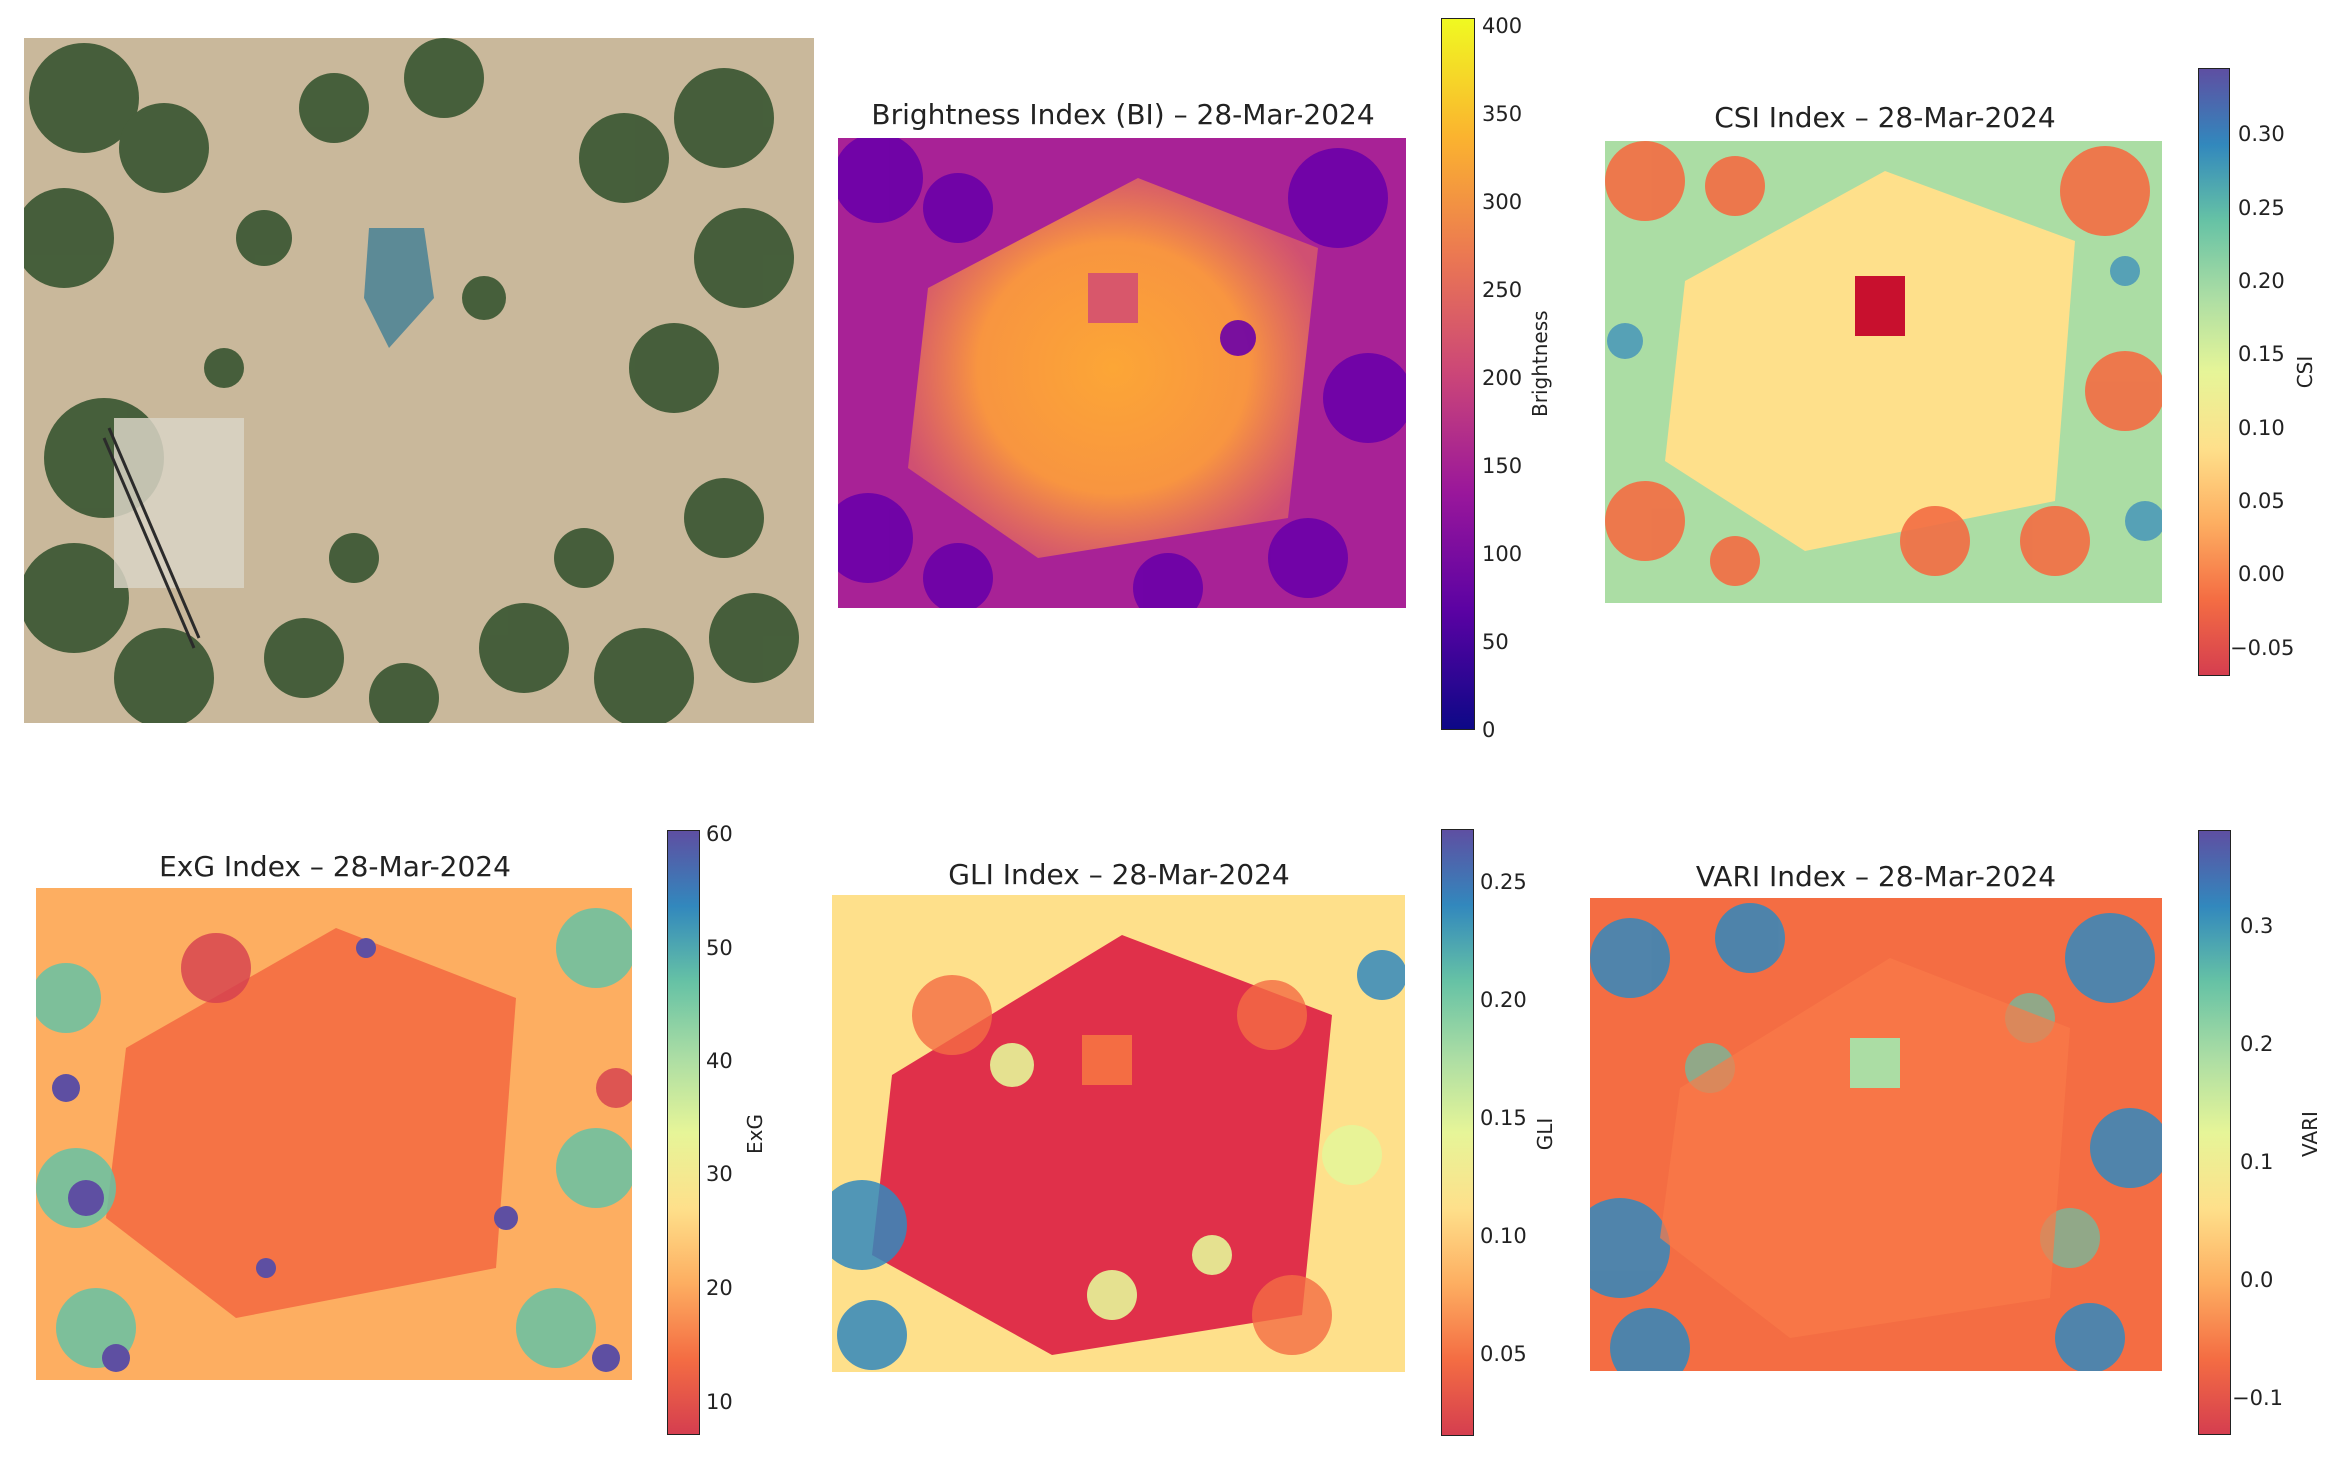  Describe the element at coordinates (719, 1288) in the screenshot. I see `exg-tick-20: 20` at that location.